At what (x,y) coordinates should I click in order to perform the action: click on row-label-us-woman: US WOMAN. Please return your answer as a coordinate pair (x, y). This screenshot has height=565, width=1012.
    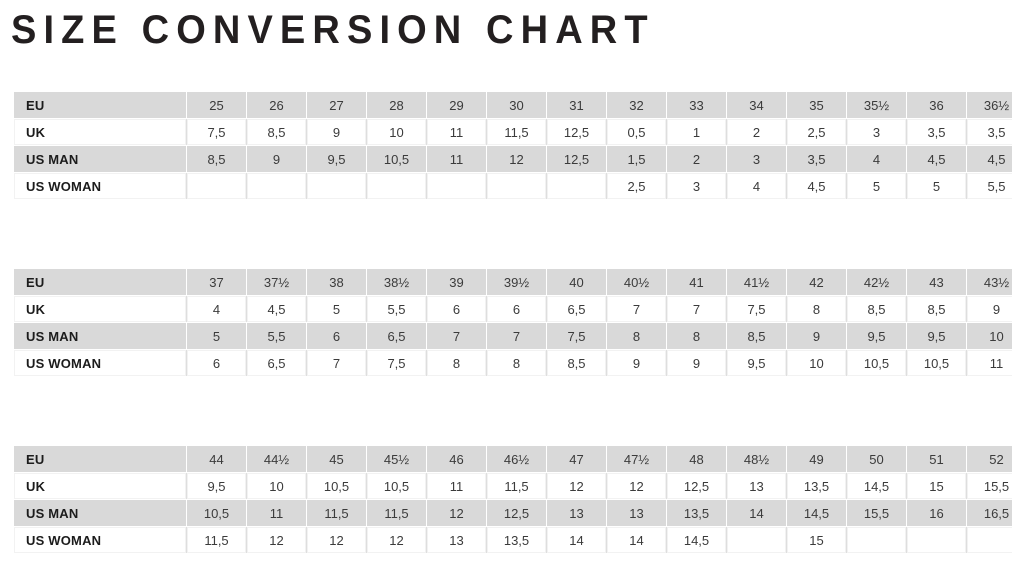
    Looking at the image, I should click on (100, 540).